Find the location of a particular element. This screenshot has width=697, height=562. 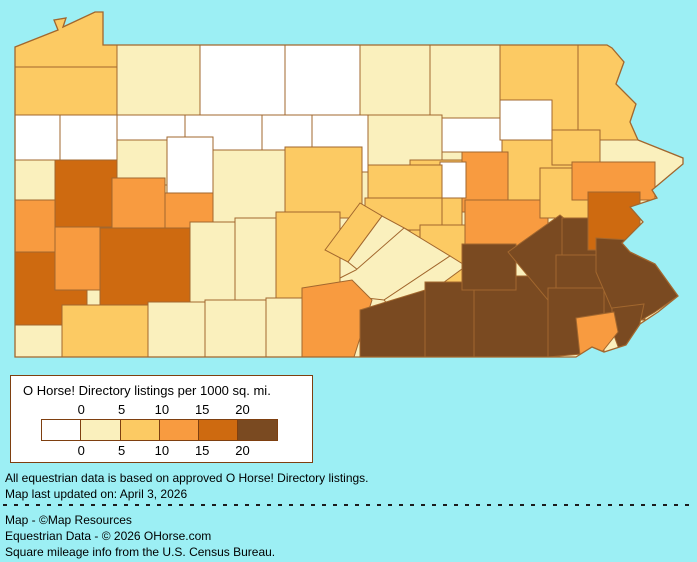

county-adams is located at coordinates (392, 323).